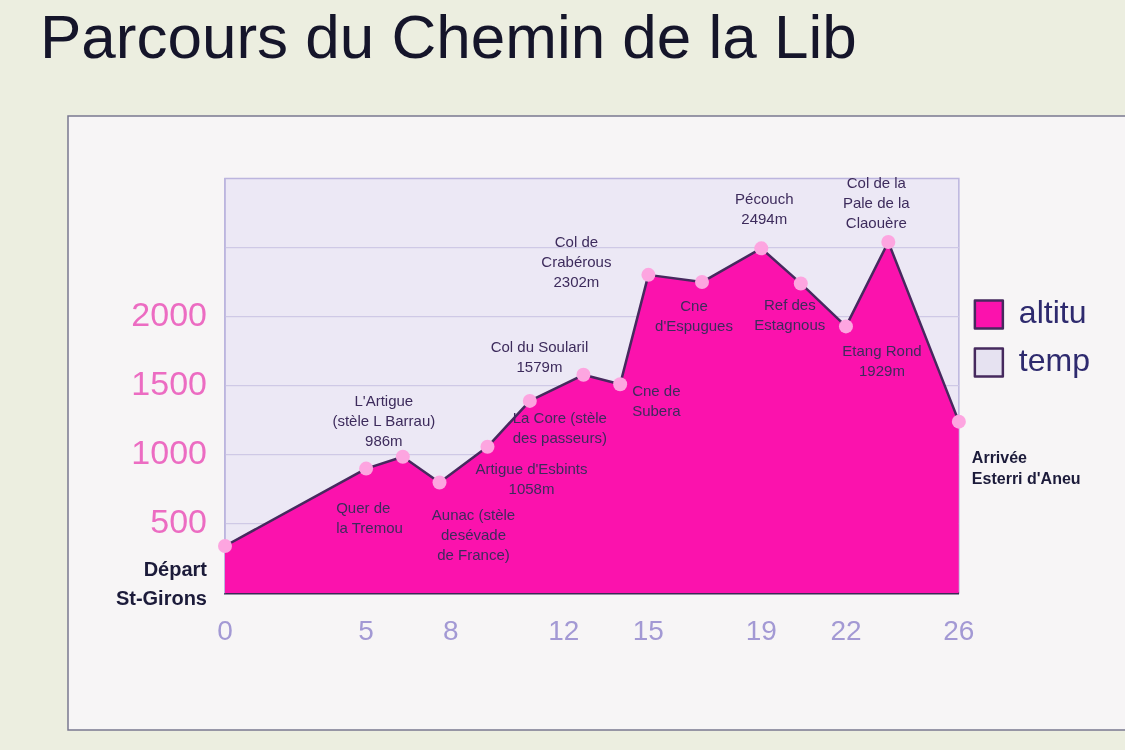 This screenshot has height=750, width=1125. I want to click on x-tick-label: 12, so click(564, 630).